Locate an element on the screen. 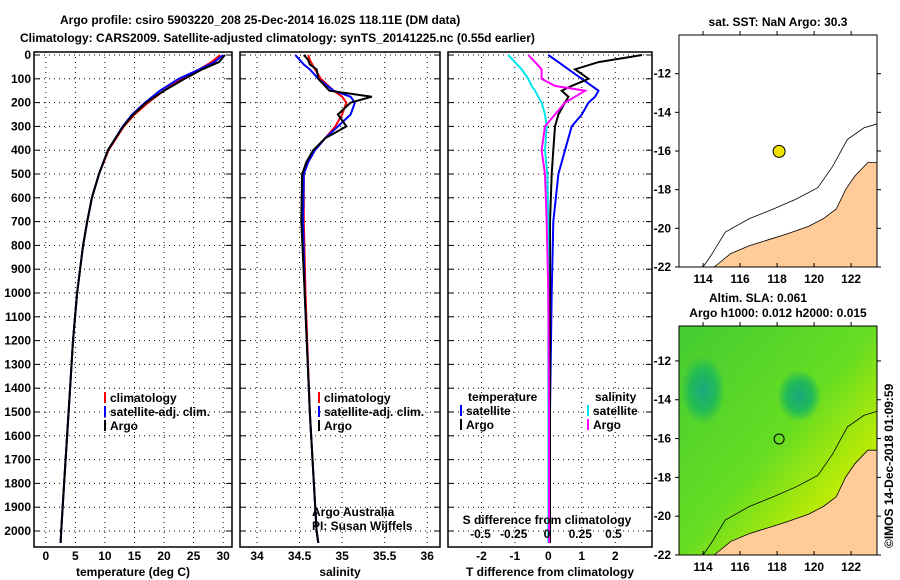 This screenshot has height=580, width=900. y-tick-label: 1300 is located at coordinates (17, 364).